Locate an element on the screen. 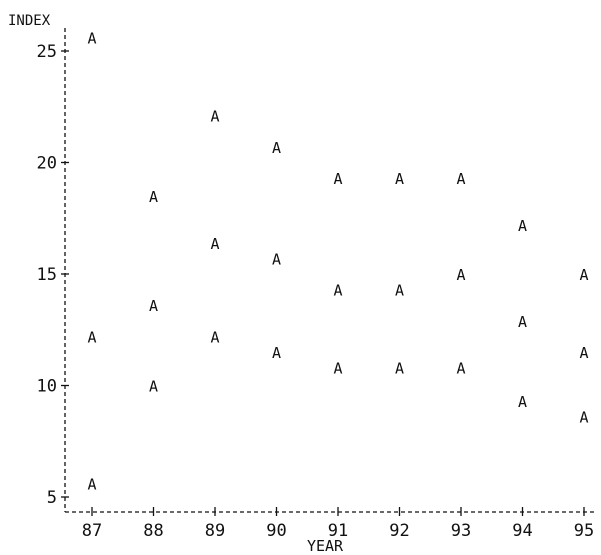 This screenshot has width=601, height=555. y-tick-label: 10 is located at coordinates (47, 387).